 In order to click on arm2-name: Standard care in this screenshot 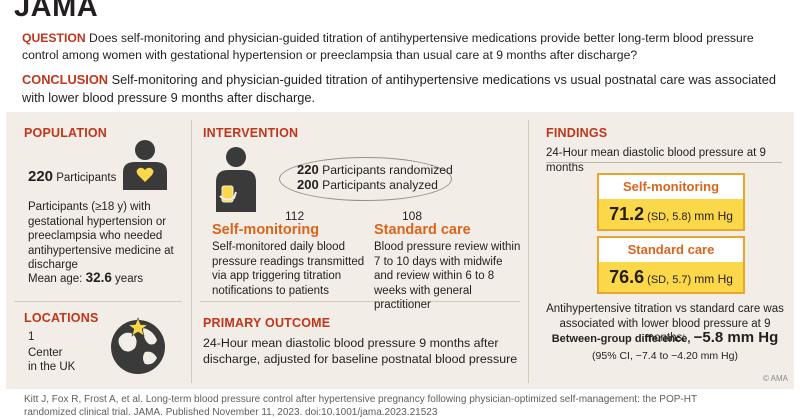, I will do `click(422, 230)`.